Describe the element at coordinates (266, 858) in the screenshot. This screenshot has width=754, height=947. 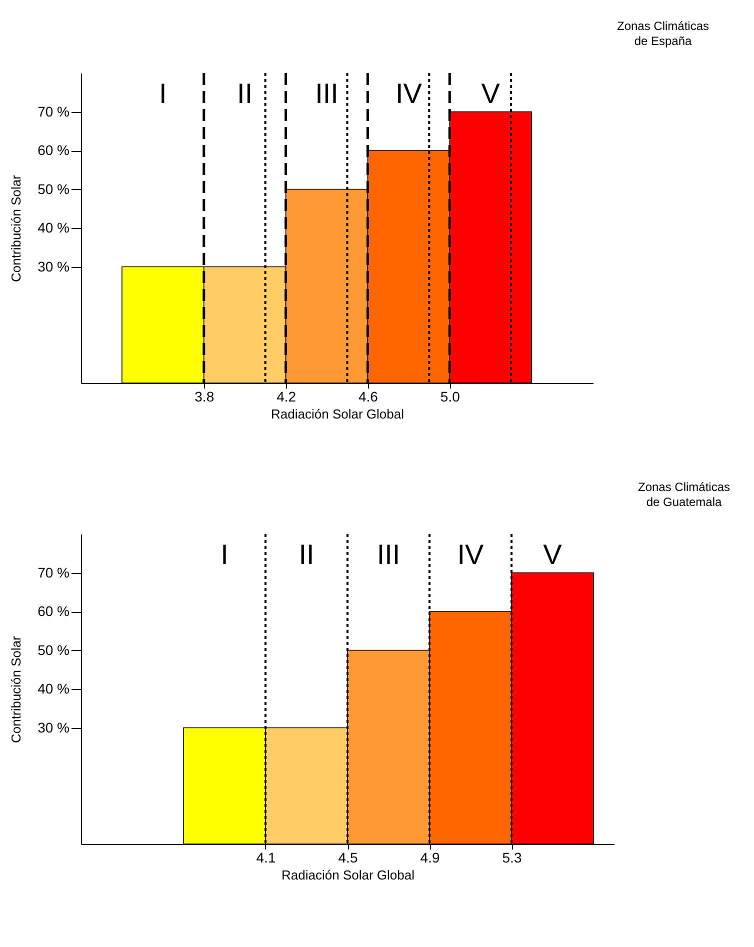
I see `x-tick-label: 4.1` at that location.